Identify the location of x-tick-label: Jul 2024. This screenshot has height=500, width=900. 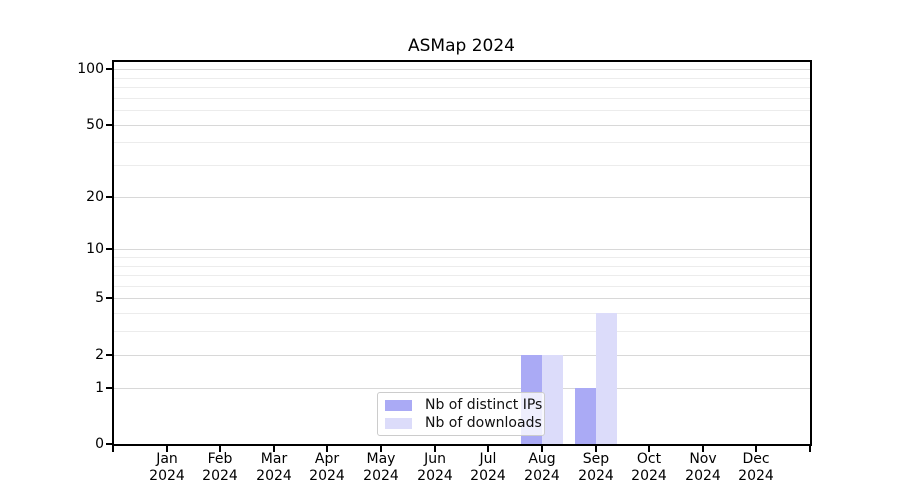
(488, 468).